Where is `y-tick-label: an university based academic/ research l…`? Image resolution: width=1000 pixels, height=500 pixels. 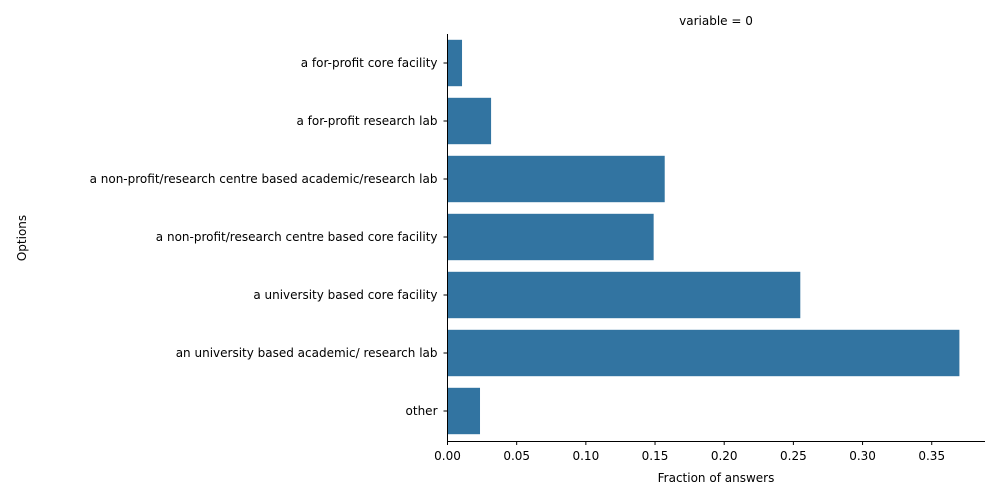 y-tick-label: an university based academic/ research l… is located at coordinates (307, 353).